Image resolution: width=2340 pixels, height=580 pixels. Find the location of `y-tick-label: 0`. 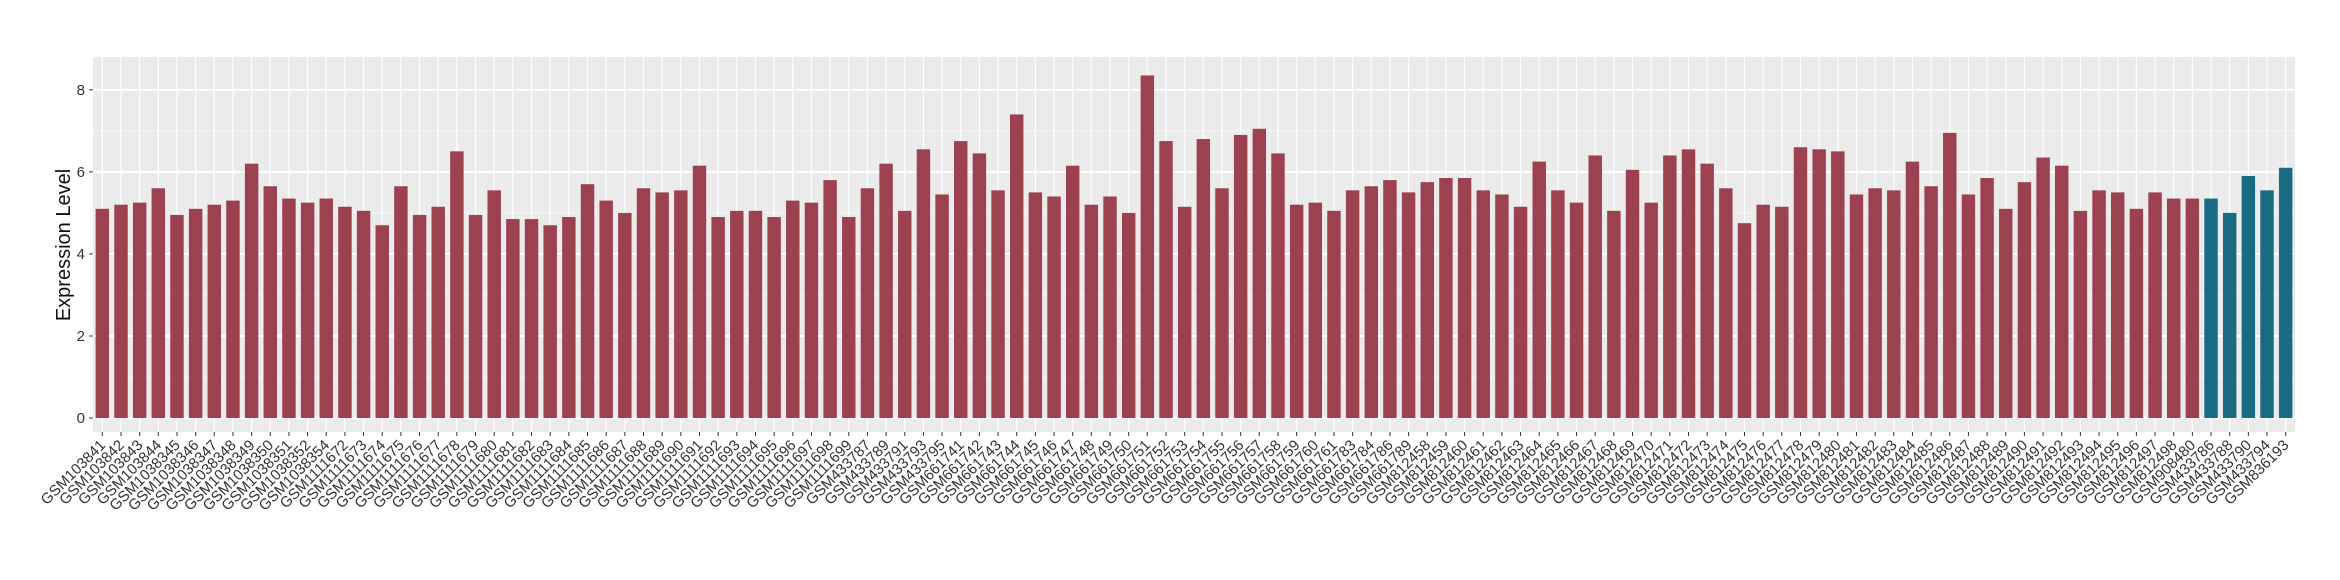

y-tick-label: 0 is located at coordinates (81, 418).